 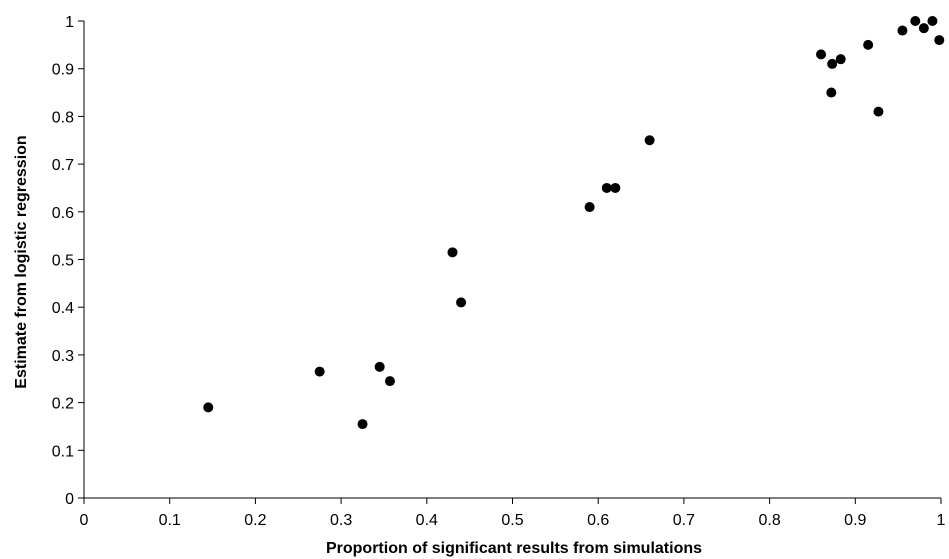 I want to click on y-tick-label: 0.6, so click(x=63, y=213).